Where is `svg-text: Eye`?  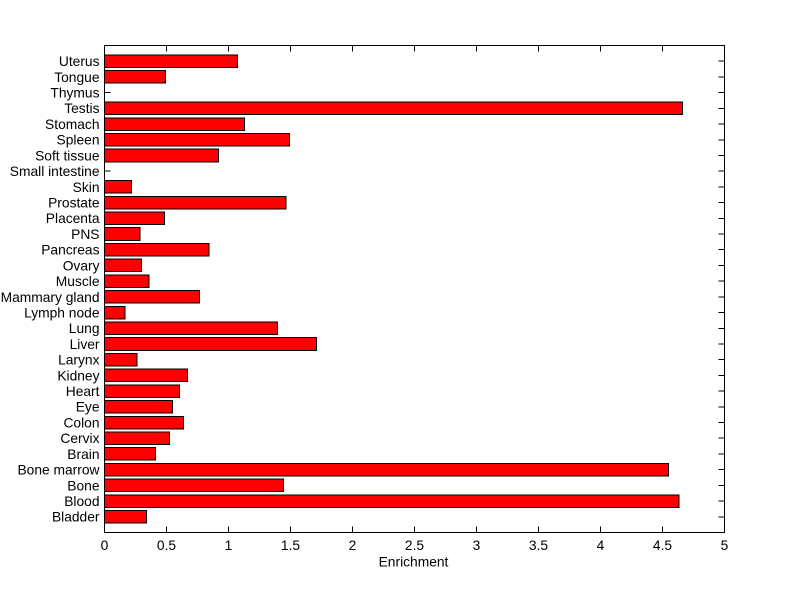
svg-text: Eye is located at coordinates (88, 407).